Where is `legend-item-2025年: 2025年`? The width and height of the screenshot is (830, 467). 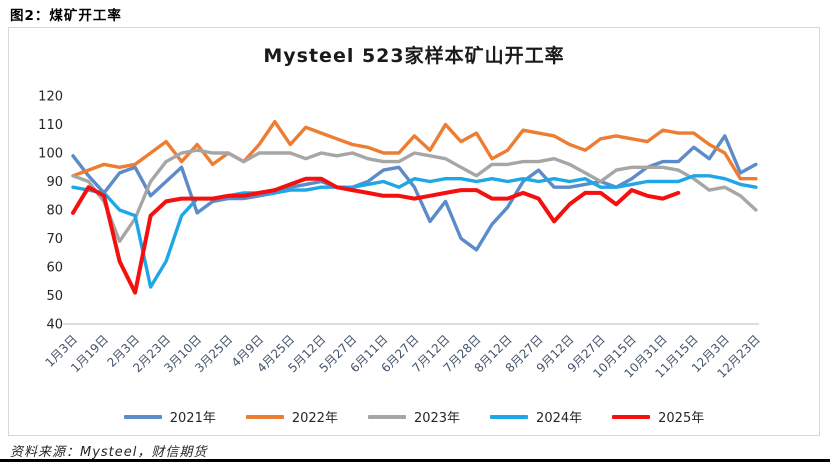
legend-item-2025年: 2025年 is located at coordinates (658, 416).